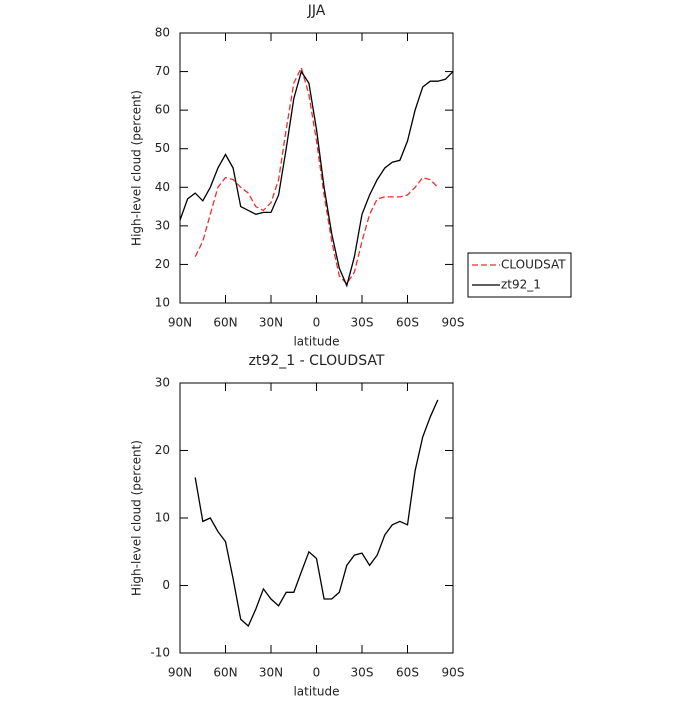  What do you see at coordinates (316, 11) in the screenshot?
I see `chart-title: JJA` at bounding box center [316, 11].